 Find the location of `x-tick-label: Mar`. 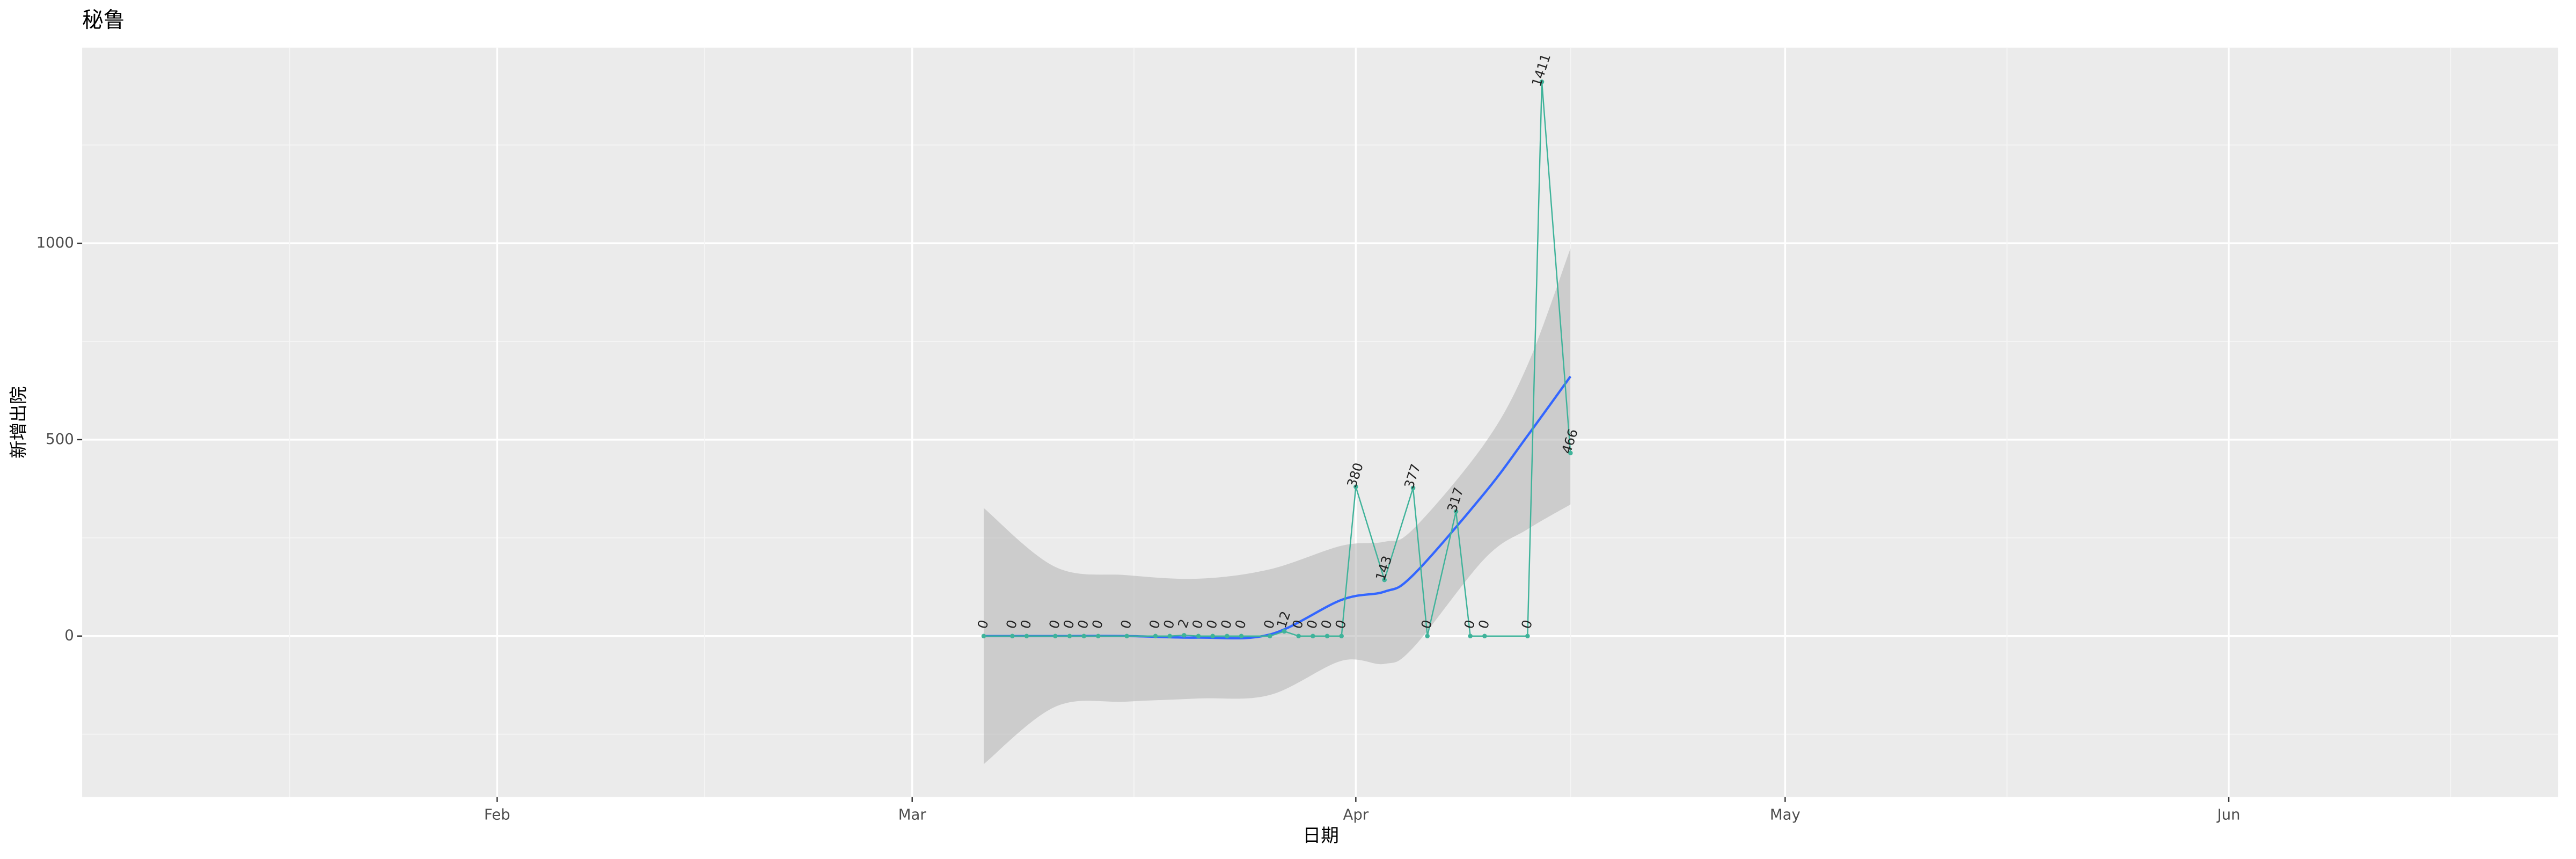

x-tick-label: Mar is located at coordinates (912, 814).